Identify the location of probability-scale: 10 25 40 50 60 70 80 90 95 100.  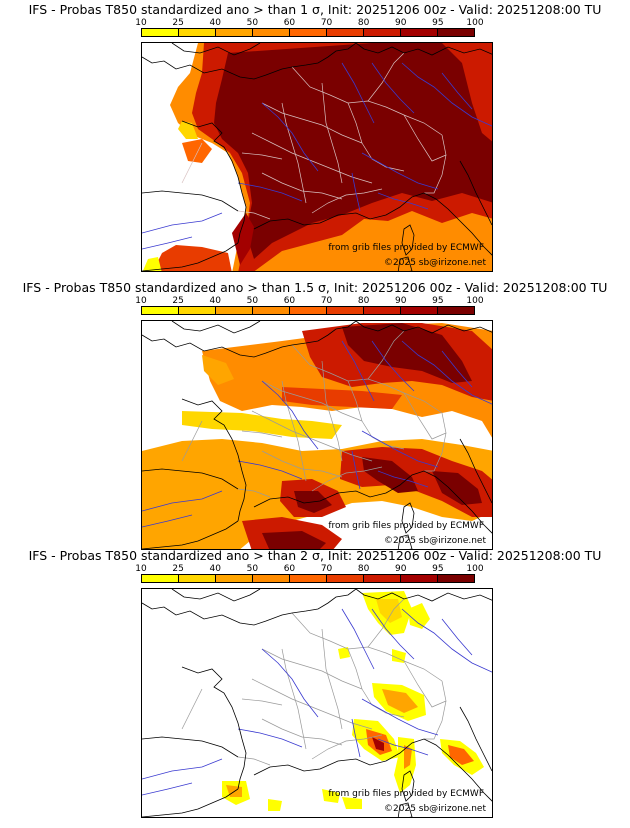
(309, 29).